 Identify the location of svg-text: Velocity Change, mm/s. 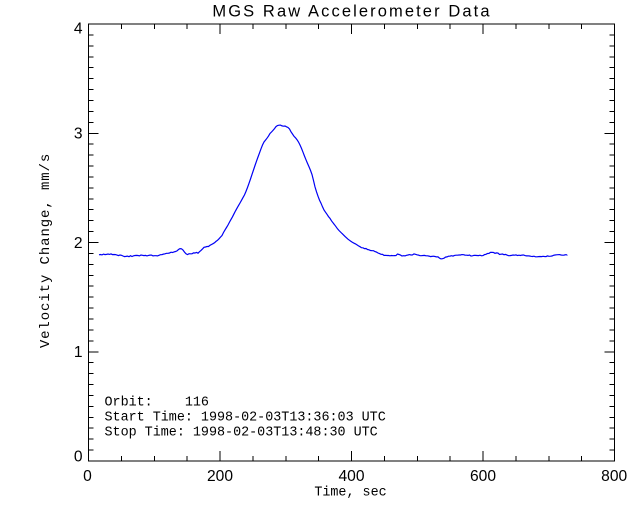
(46, 250).